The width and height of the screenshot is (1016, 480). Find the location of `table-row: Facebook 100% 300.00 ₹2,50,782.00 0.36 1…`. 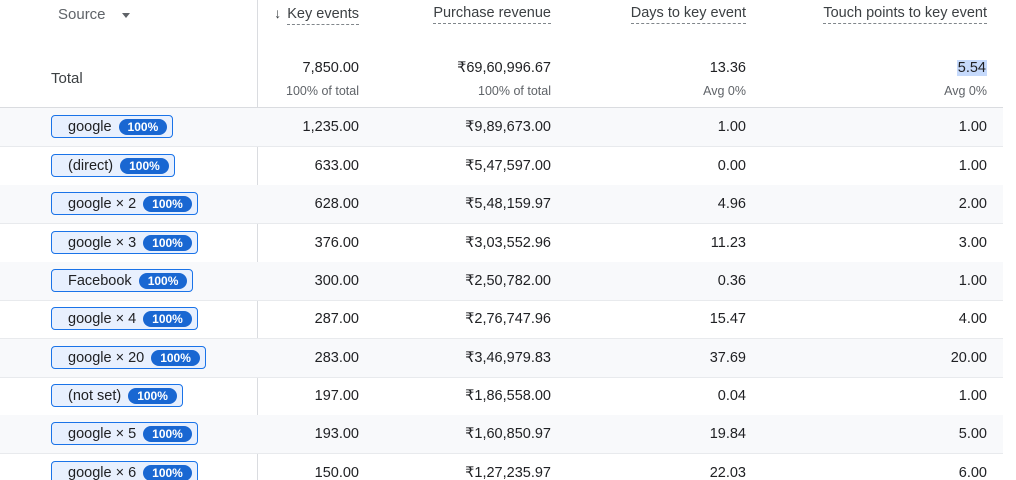

table-row: Facebook 100% 300.00 ₹2,50,782.00 0.36 1… is located at coordinates (501, 281).